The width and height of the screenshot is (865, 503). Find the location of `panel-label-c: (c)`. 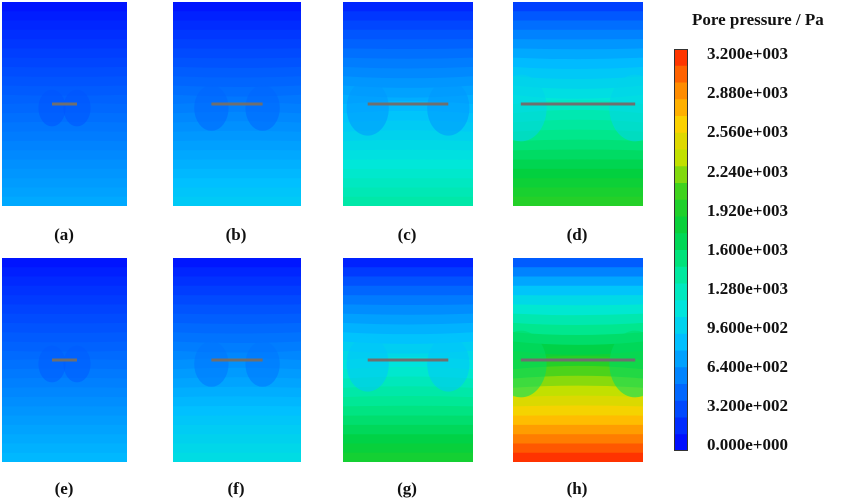

panel-label-c: (c) is located at coordinates (407, 234).